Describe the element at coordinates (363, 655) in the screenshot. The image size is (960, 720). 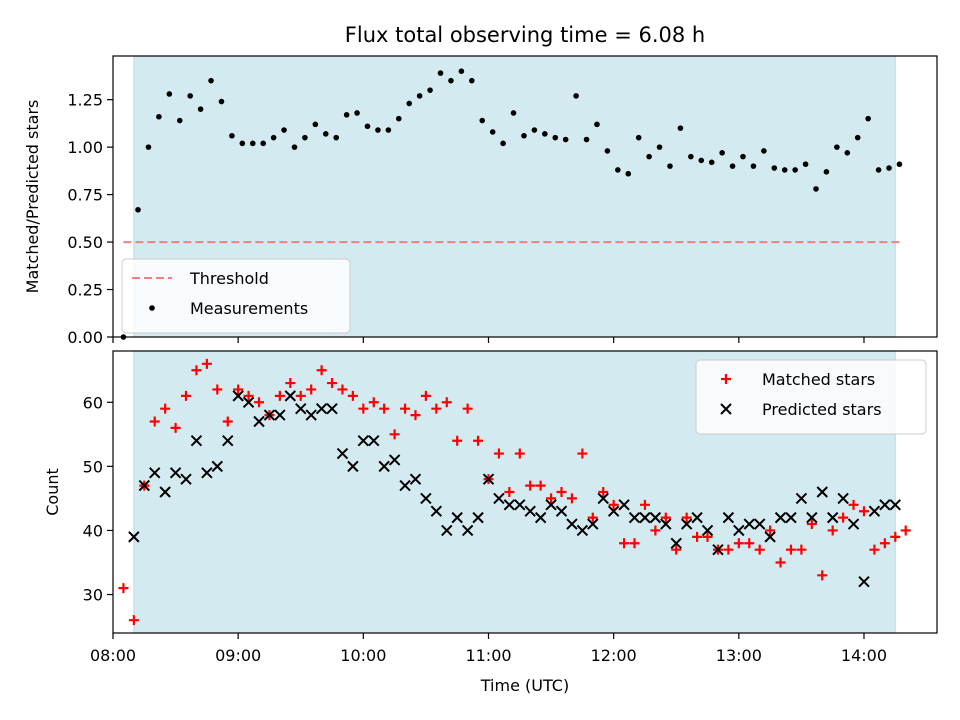
I see `x-tick-label: 10:00` at that location.